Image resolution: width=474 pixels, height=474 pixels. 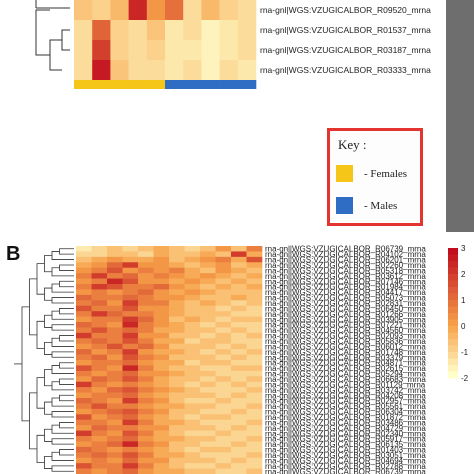 What do you see at coordinates (345, 395) in the screenshot?
I see `heatmap-b-row-label: rna-gnl|WGS:VZUGICALBOR_R04208_mrna` at bounding box center [345, 395].